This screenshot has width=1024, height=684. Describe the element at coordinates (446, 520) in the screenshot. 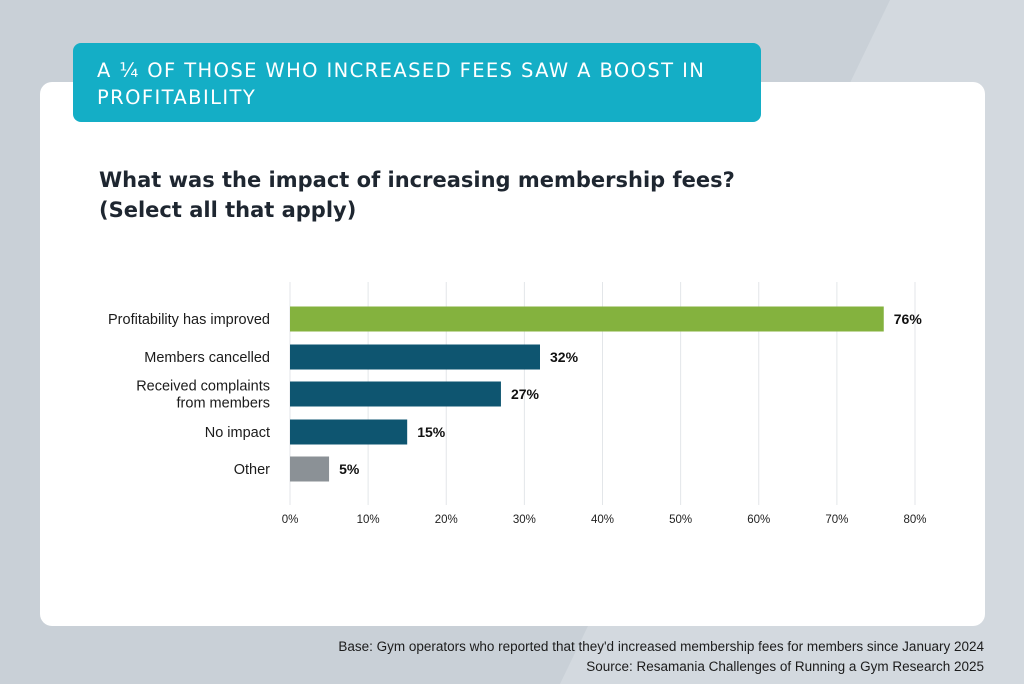

I see `x-tick-label: 20%` at that location.